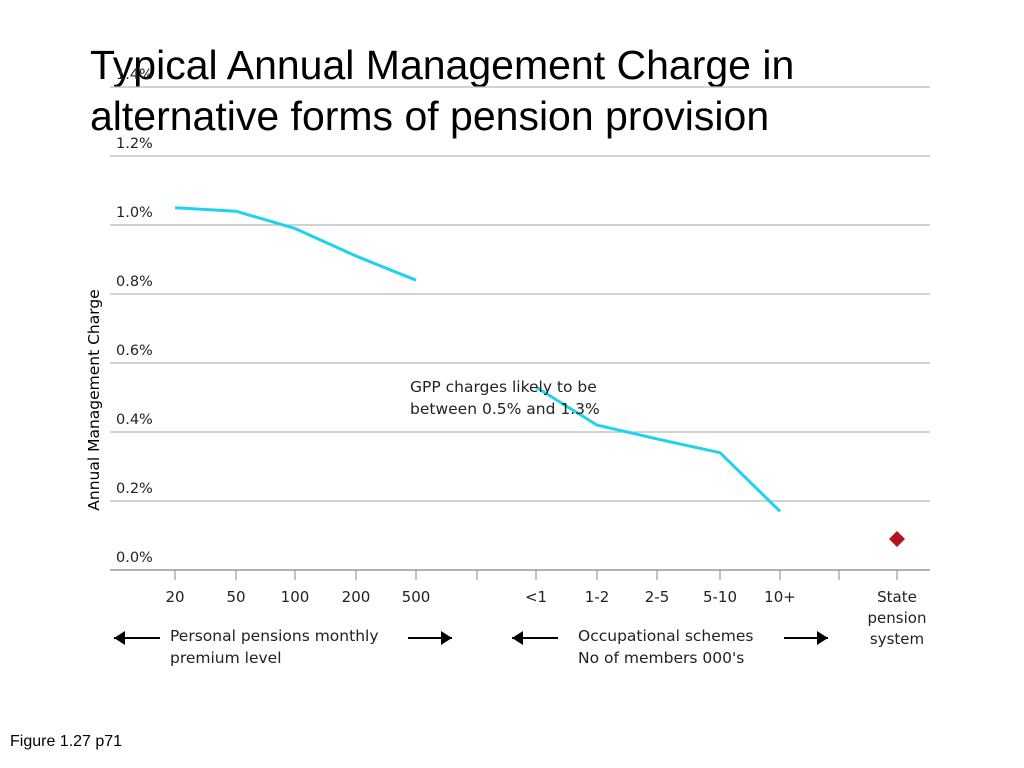  I want to click on y-tick-label: 1.4%, so click(134, 75).